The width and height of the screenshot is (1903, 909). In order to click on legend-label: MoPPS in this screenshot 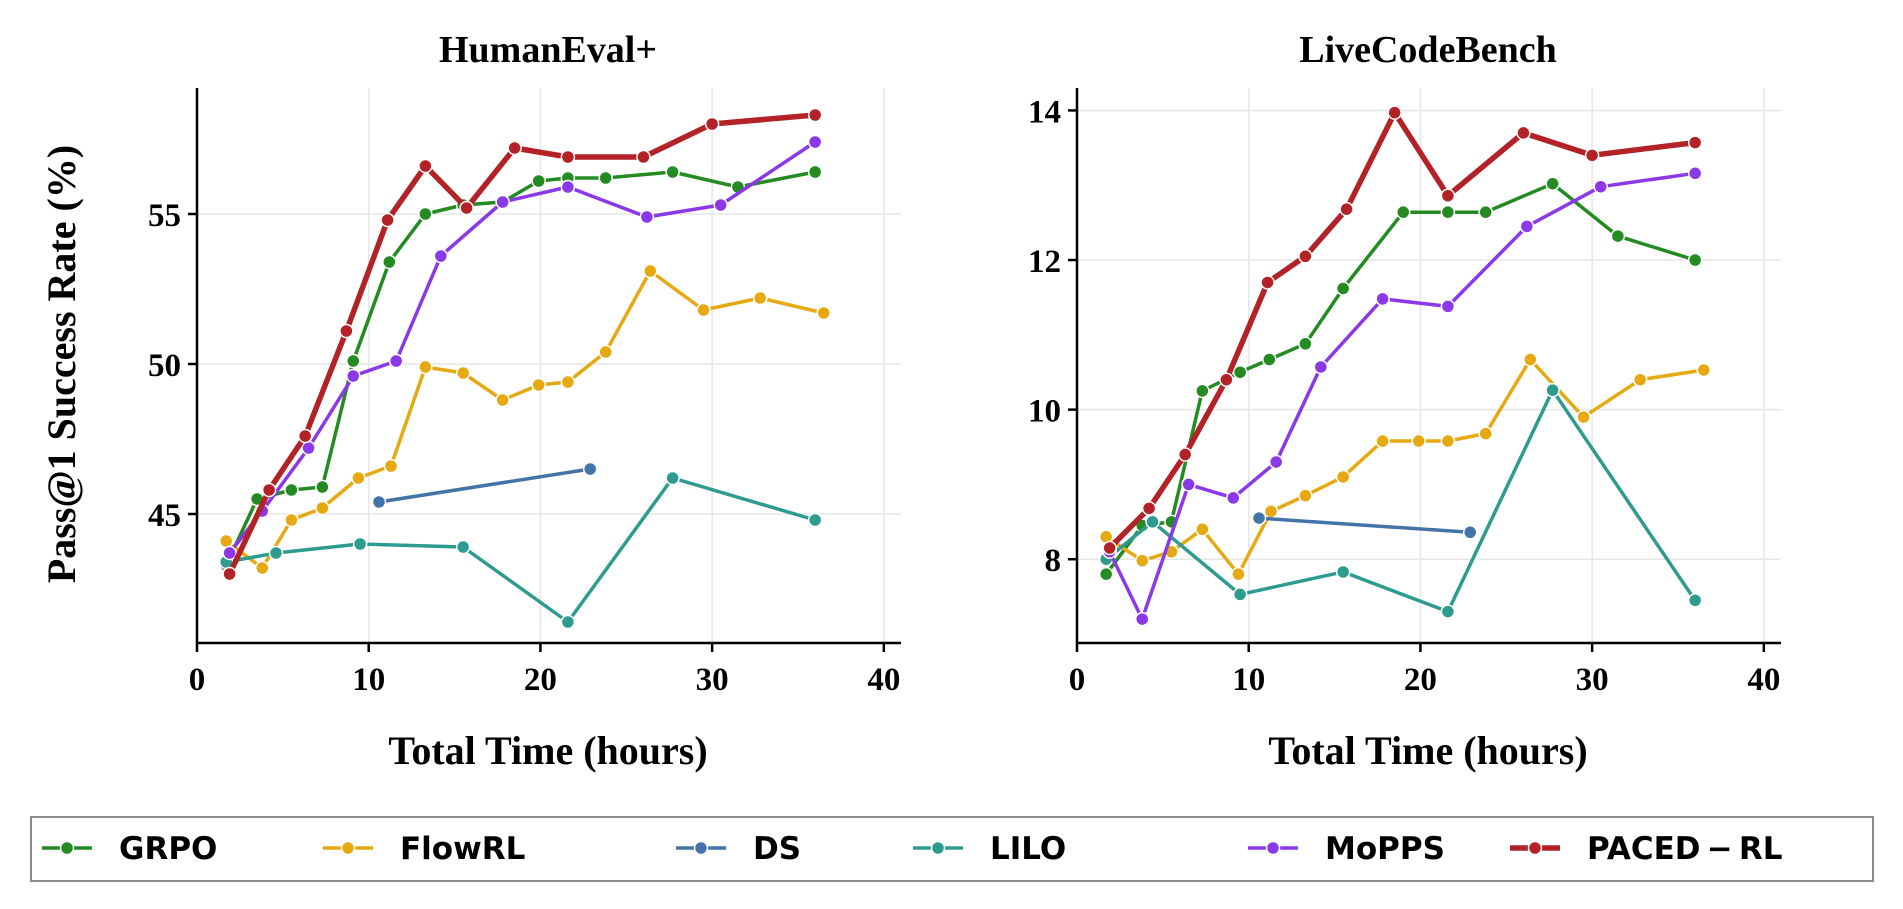, I will do `click(1385, 849)`.